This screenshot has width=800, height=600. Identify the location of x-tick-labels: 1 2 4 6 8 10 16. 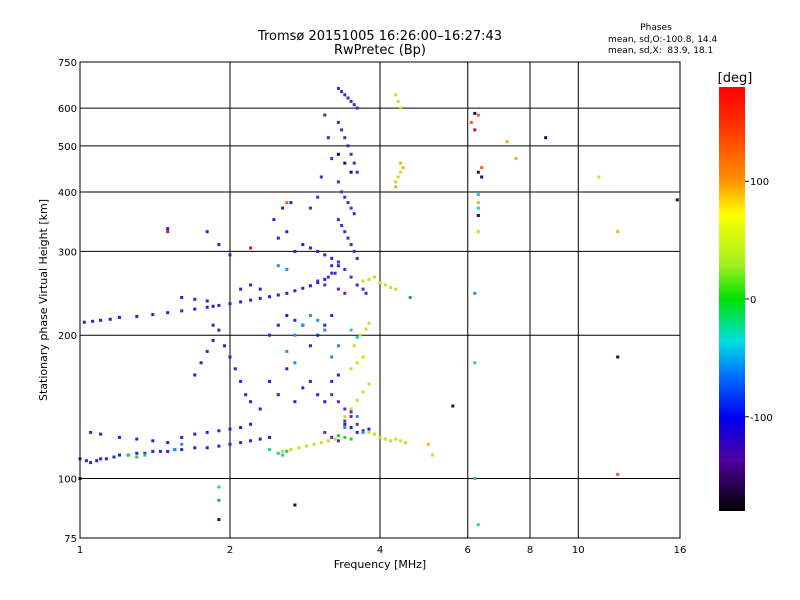
(382, 550).